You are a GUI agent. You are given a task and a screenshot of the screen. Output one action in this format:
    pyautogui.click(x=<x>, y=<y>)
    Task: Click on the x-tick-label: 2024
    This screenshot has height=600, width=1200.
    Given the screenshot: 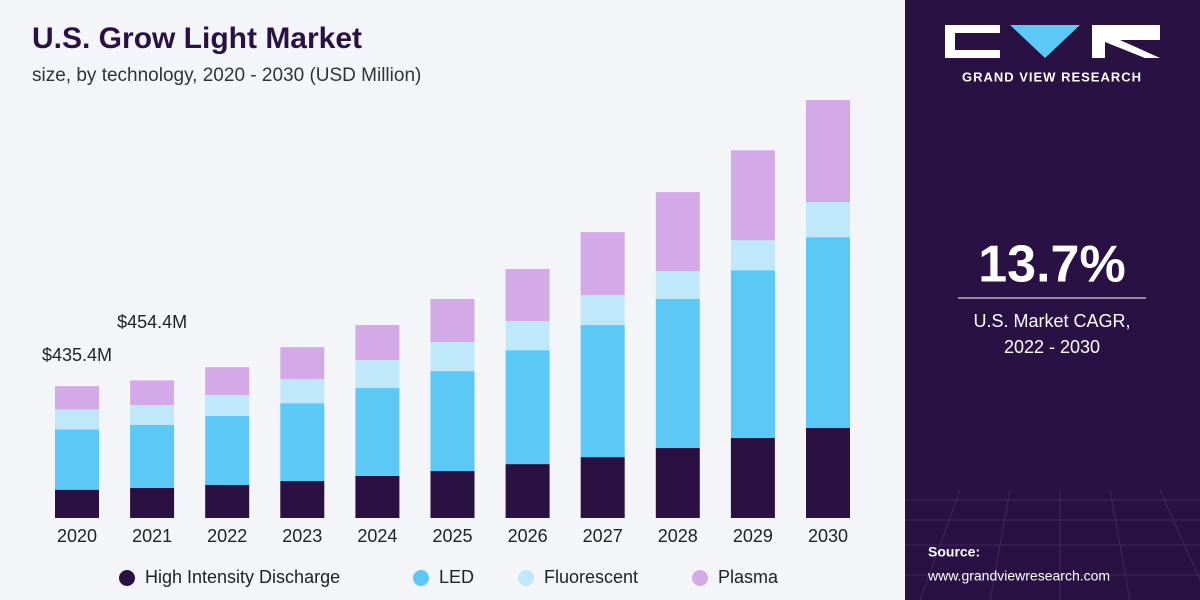 What is the action you would take?
    pyautogui.click(x=377, y=536)
    